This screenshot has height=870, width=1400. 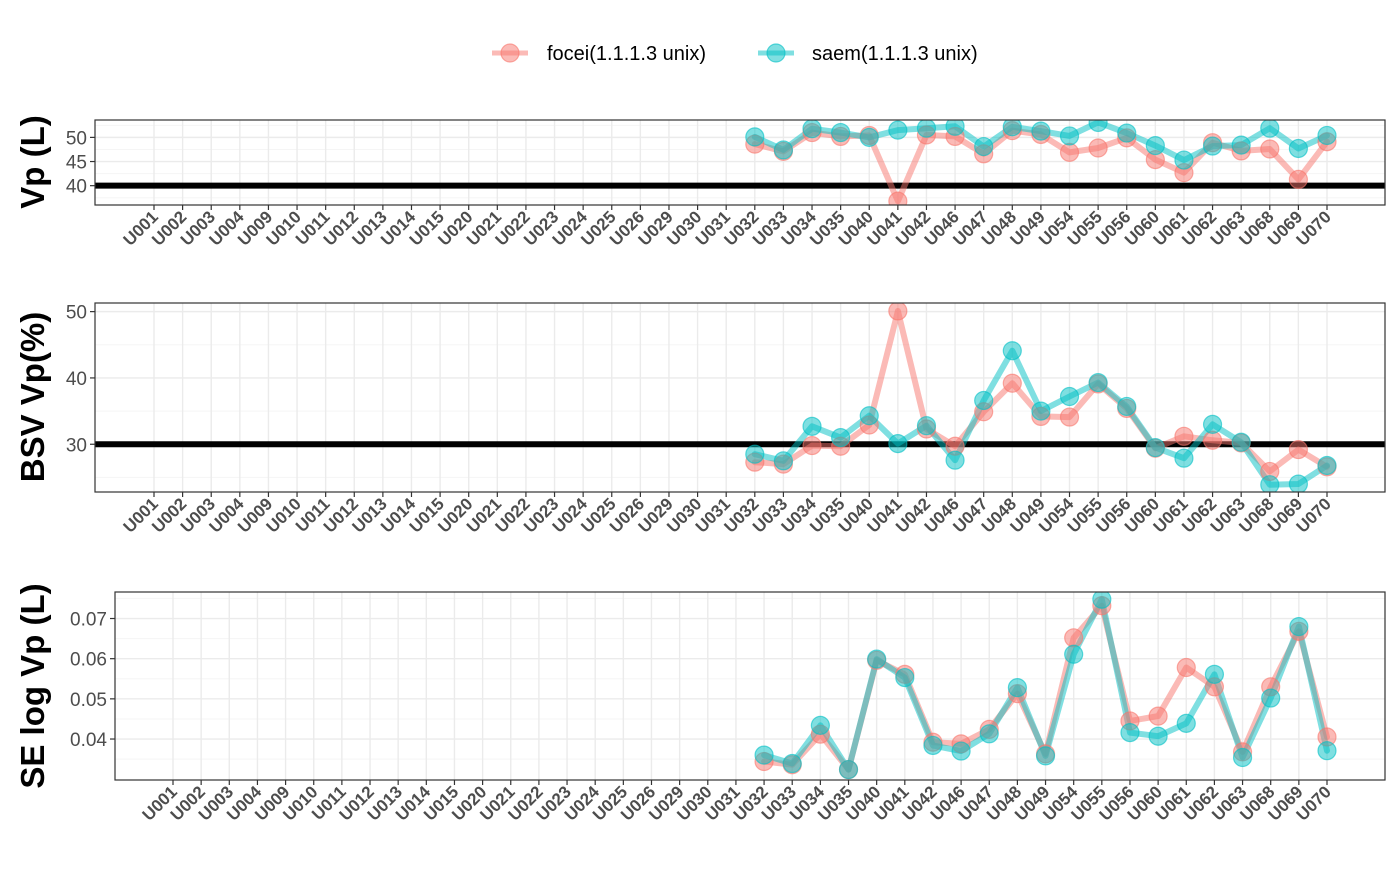 What do you see at coordinates (895, 54) in the screenshot?
I see `legend-label: saem(1.1.1.3 unix)` at bounding box center [895, 54].